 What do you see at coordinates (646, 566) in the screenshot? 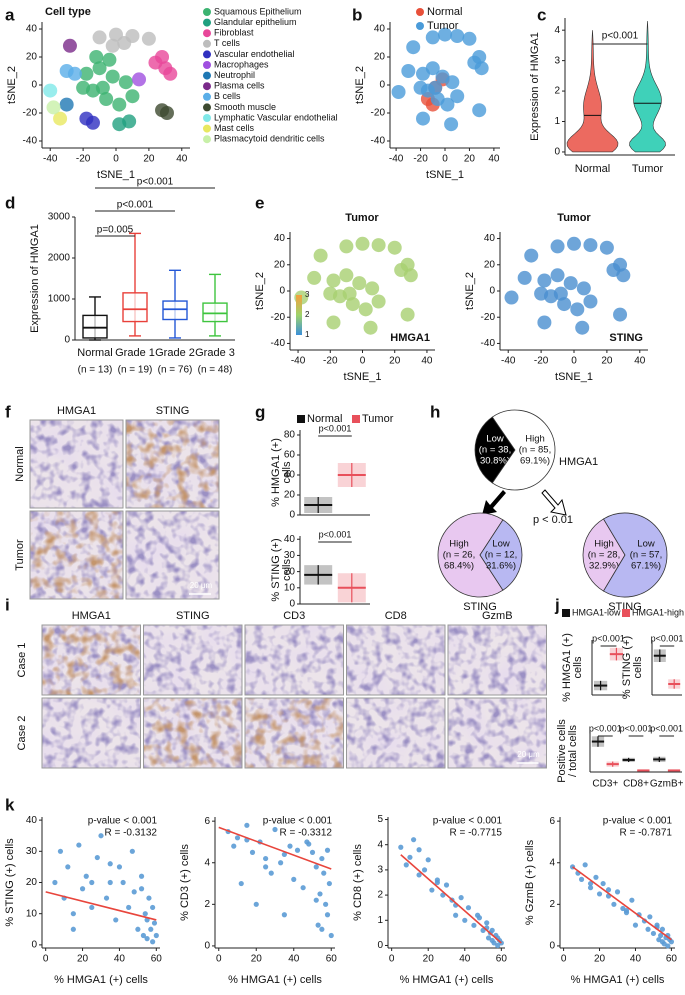
I see `slice-label: 67.1%)` at bounding box center [646, 566].